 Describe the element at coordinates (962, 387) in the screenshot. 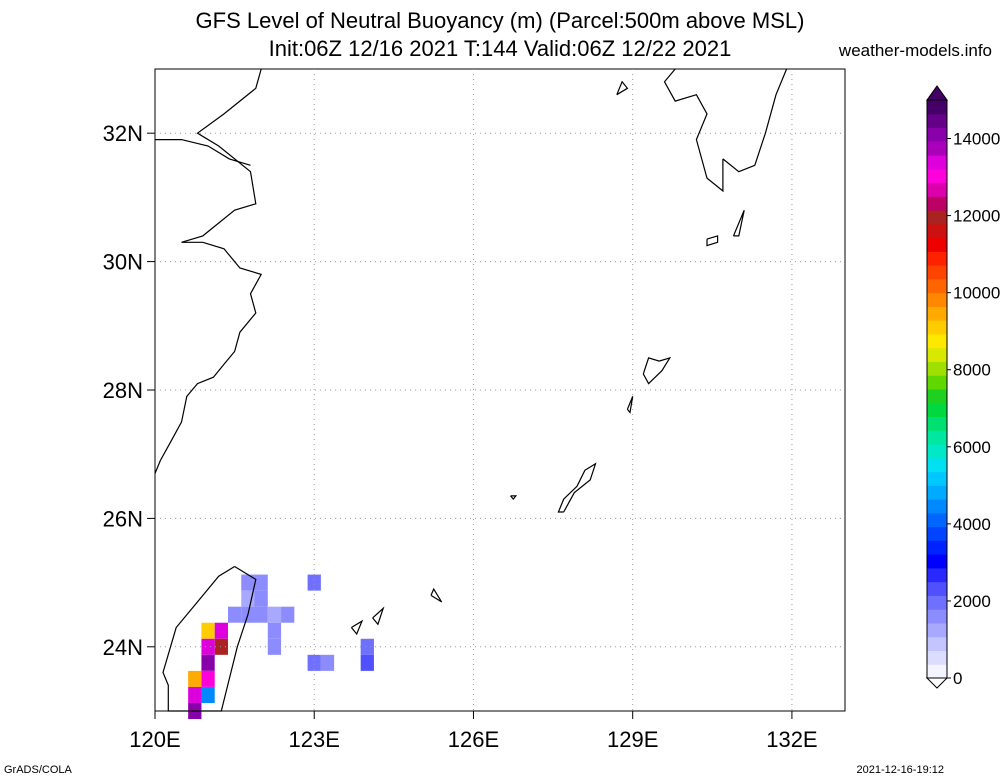

I see `colorbar: 0 2000 4000 6000 8000 10000 12000 14000` at that location.